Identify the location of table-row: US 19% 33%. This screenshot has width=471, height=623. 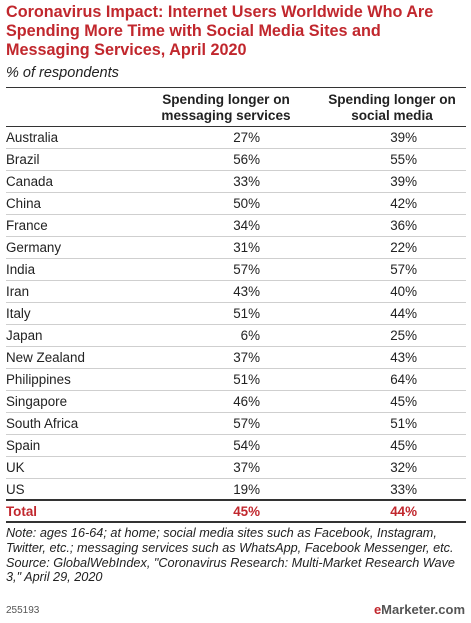
(236, 490).